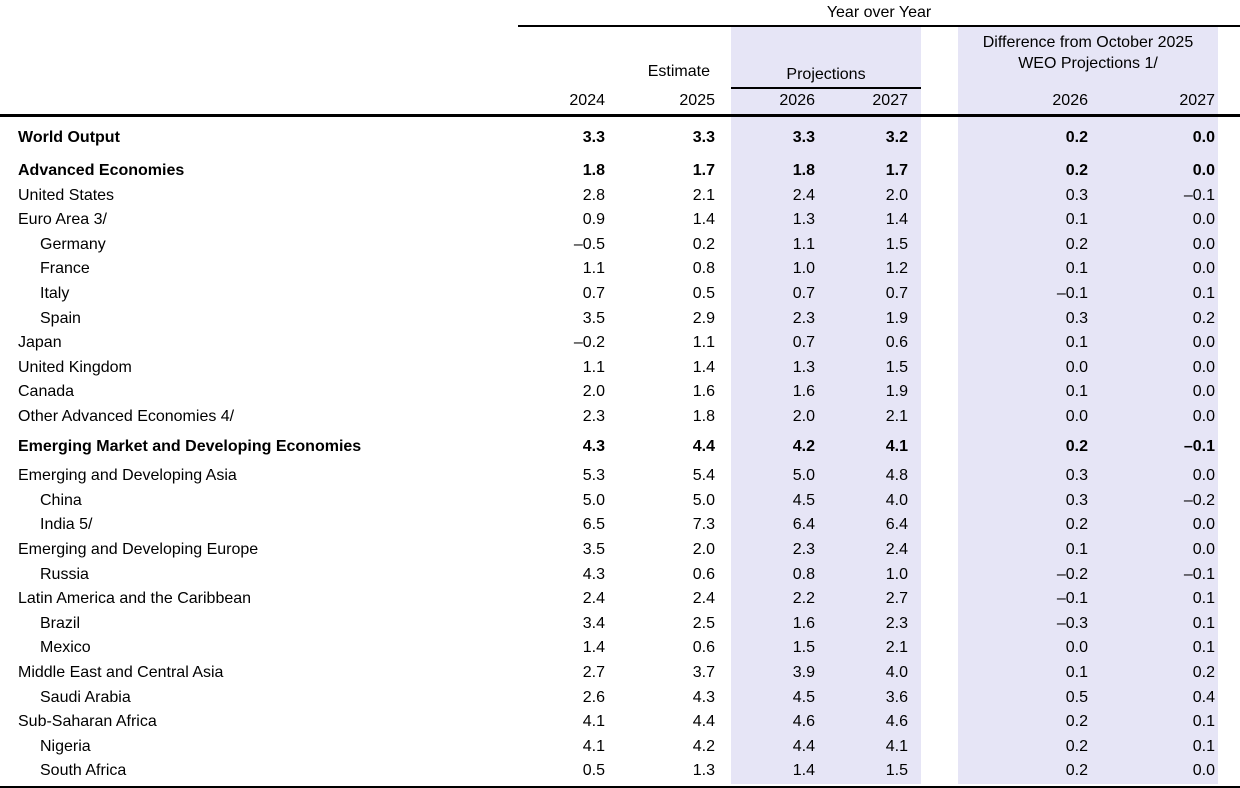  I want to click on table-row: United States 2.8 2.1 2.4 2.0 0.3 –0.1, so click(620, 196).